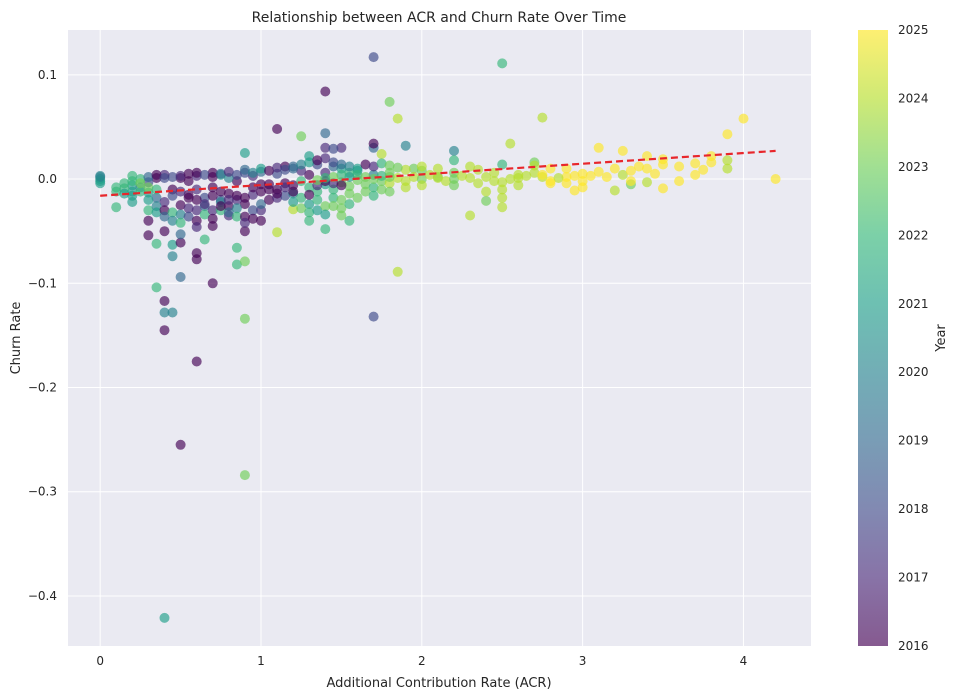  What do you see at coordinates (913, 441) in the screenshot?
I see `colorbar-tick-label: 2019` at bounding box center [913, 441].